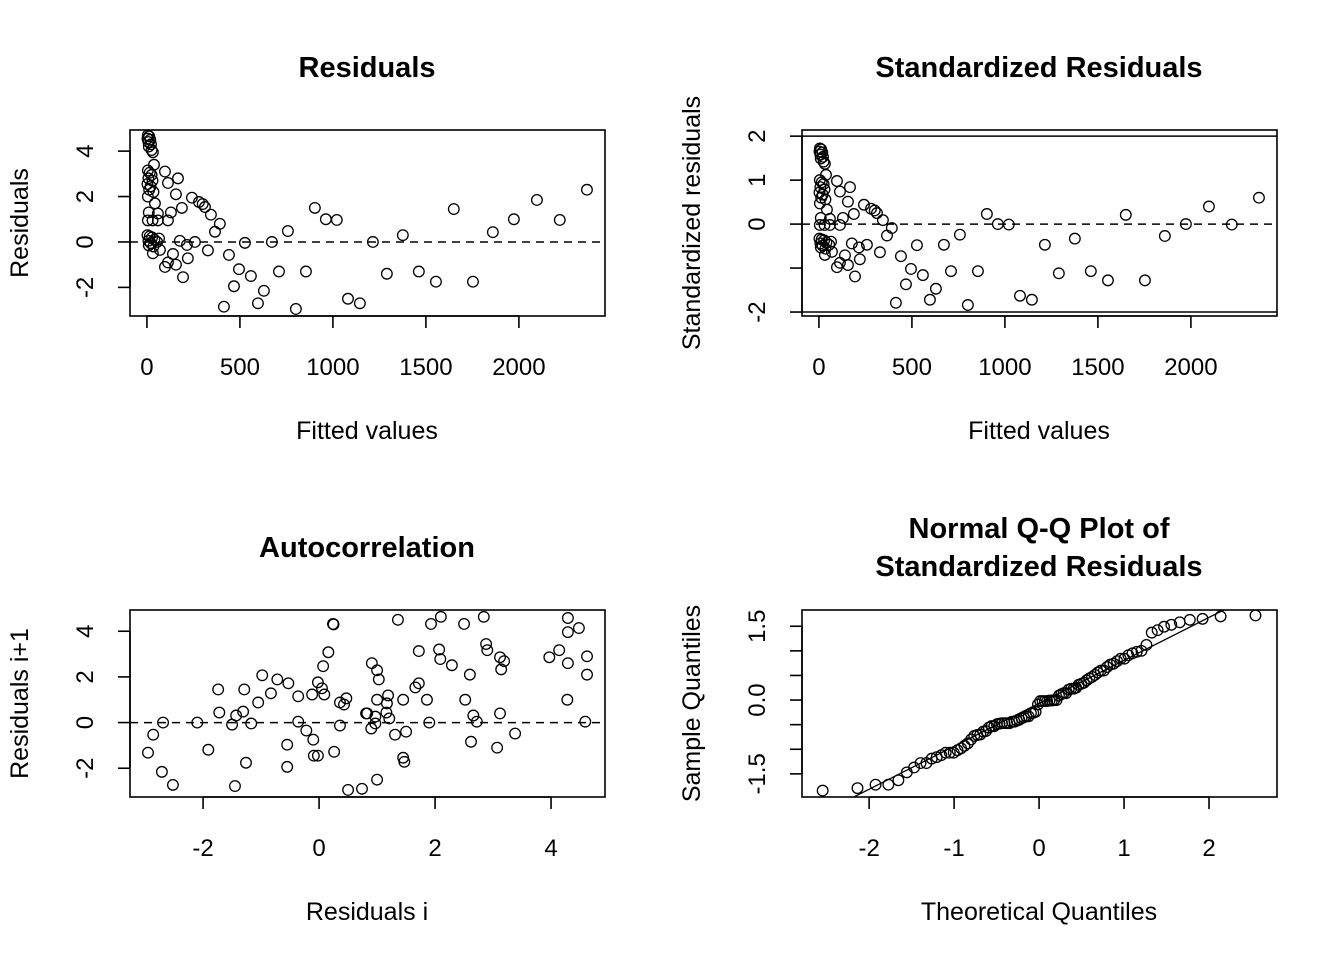 This screenshot has height=960, width=1344. Describe the element at coordinates (692, 223) in the screenshot. I see `y-axis-label: Standardized residuals` at that location.